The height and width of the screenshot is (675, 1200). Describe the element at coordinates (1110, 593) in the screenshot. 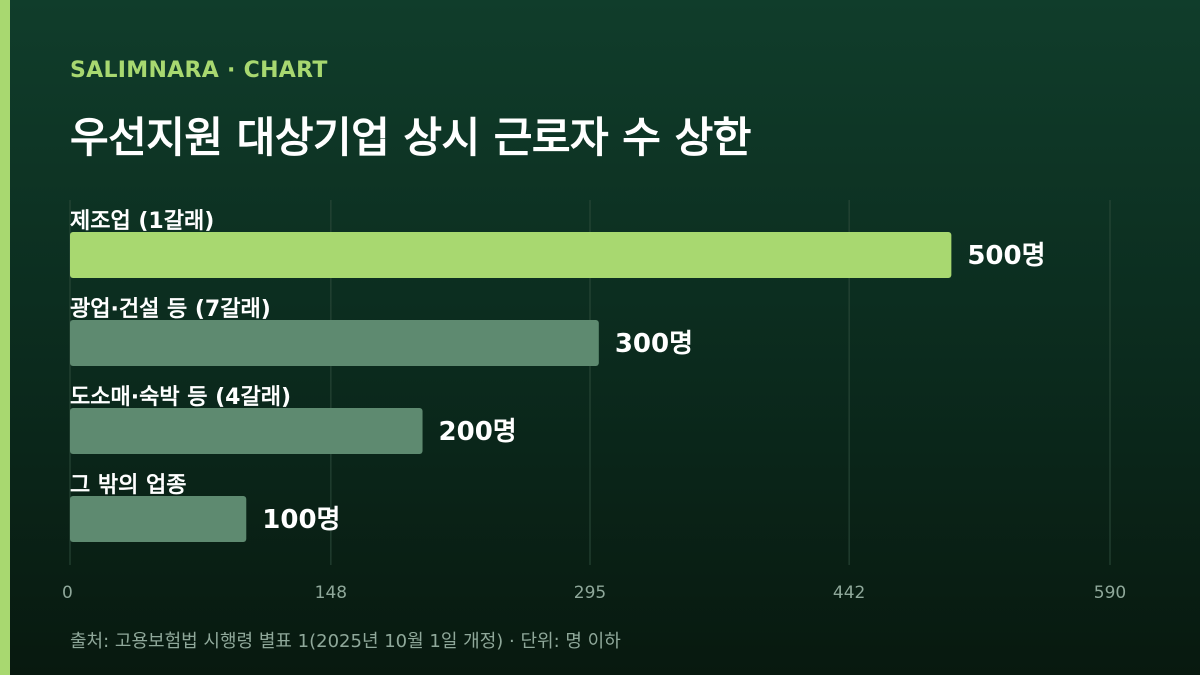

I see `x-tick-label: 590` at that location.